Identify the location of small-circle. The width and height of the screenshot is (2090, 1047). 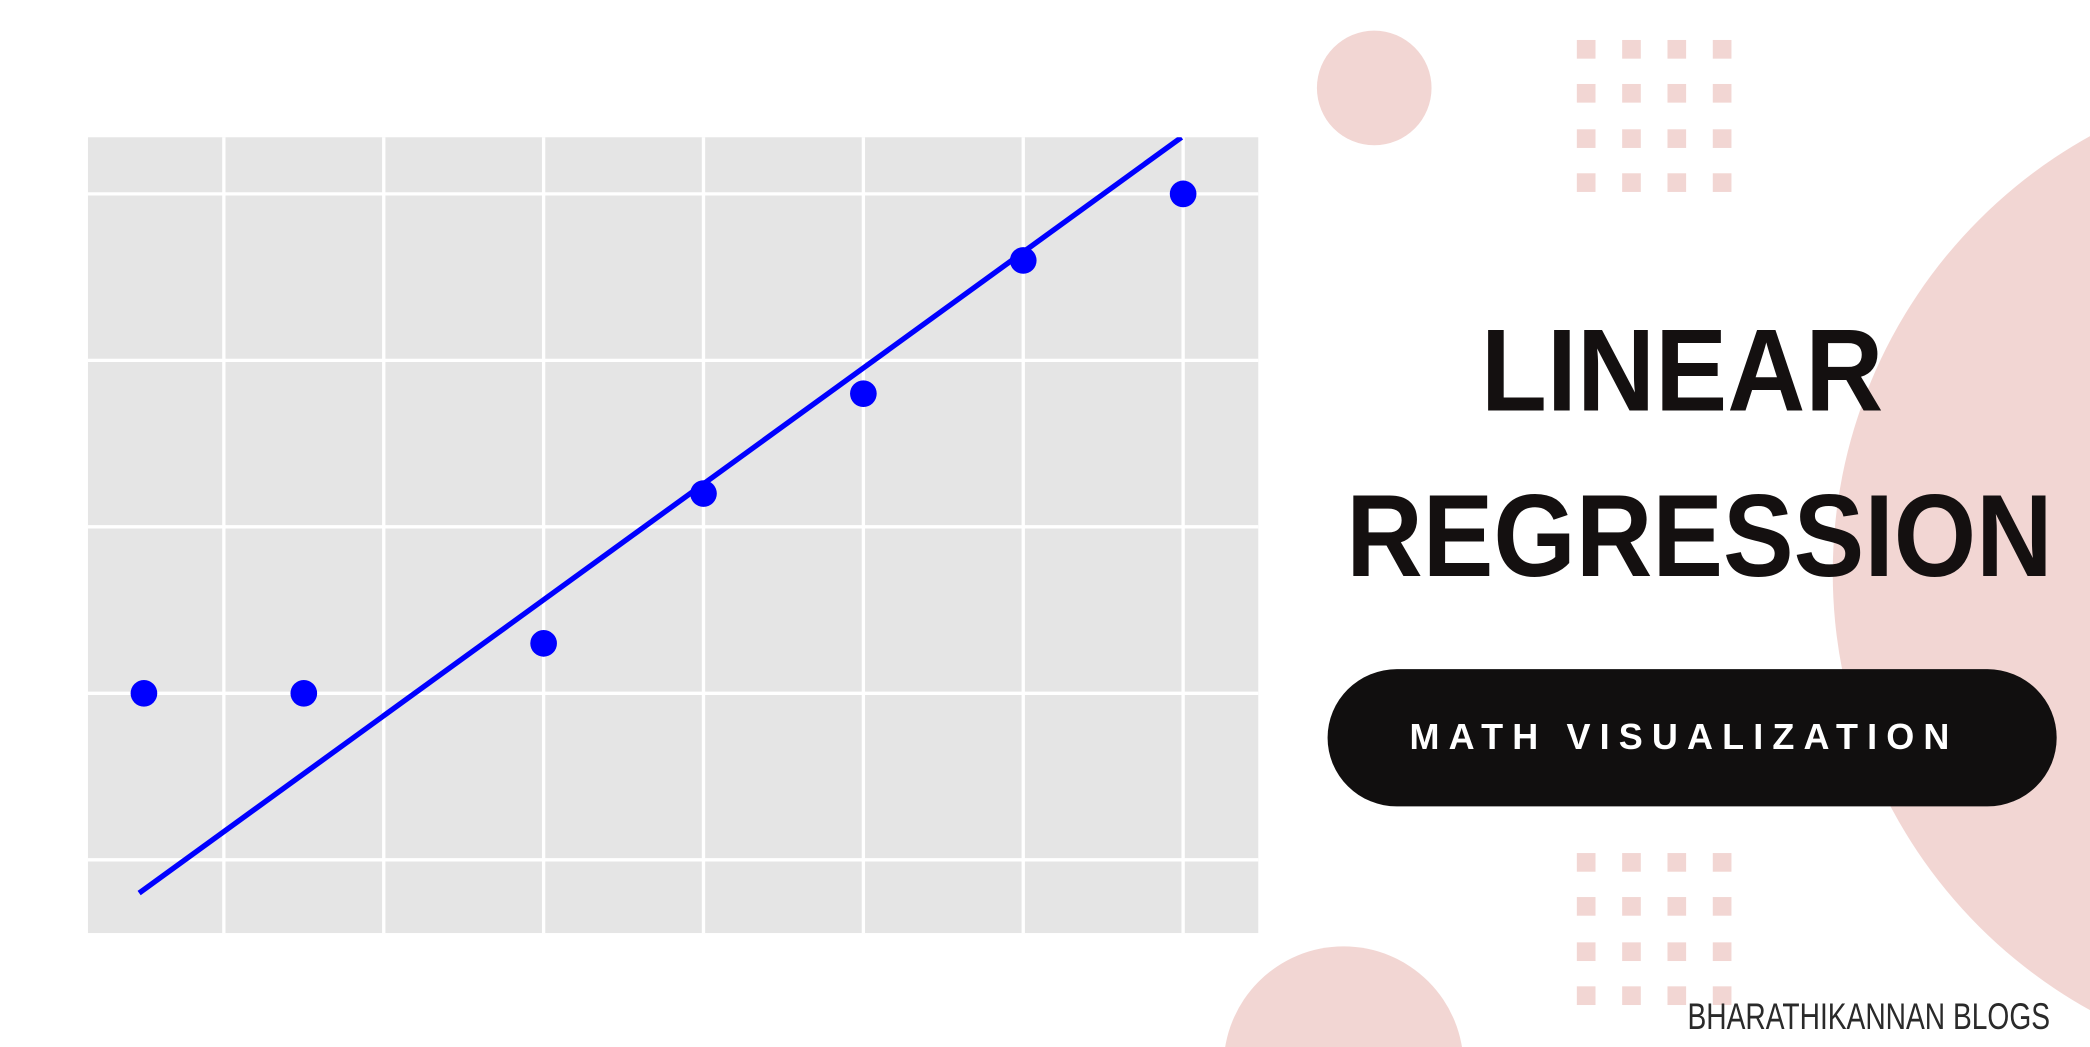
(1374, 88).